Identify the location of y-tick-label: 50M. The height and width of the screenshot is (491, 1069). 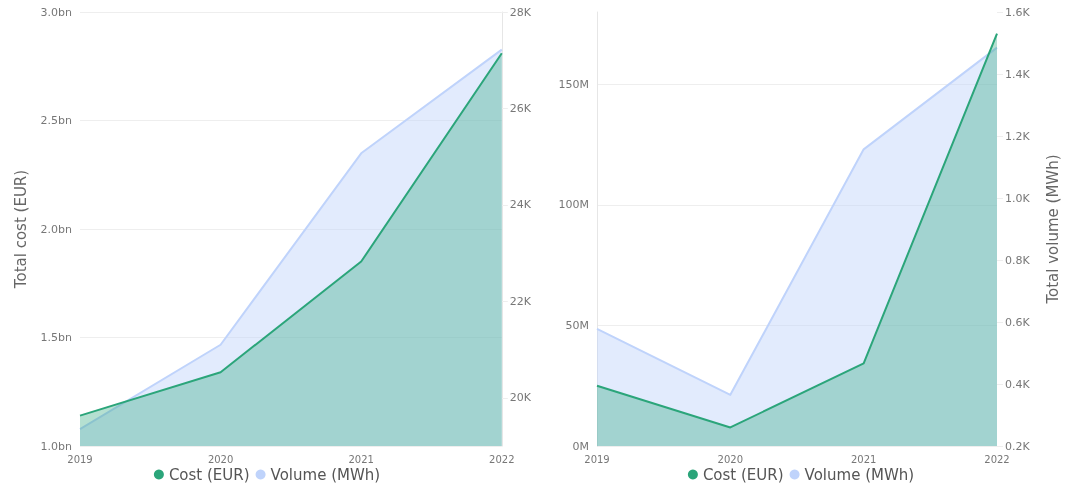
(577, 325).